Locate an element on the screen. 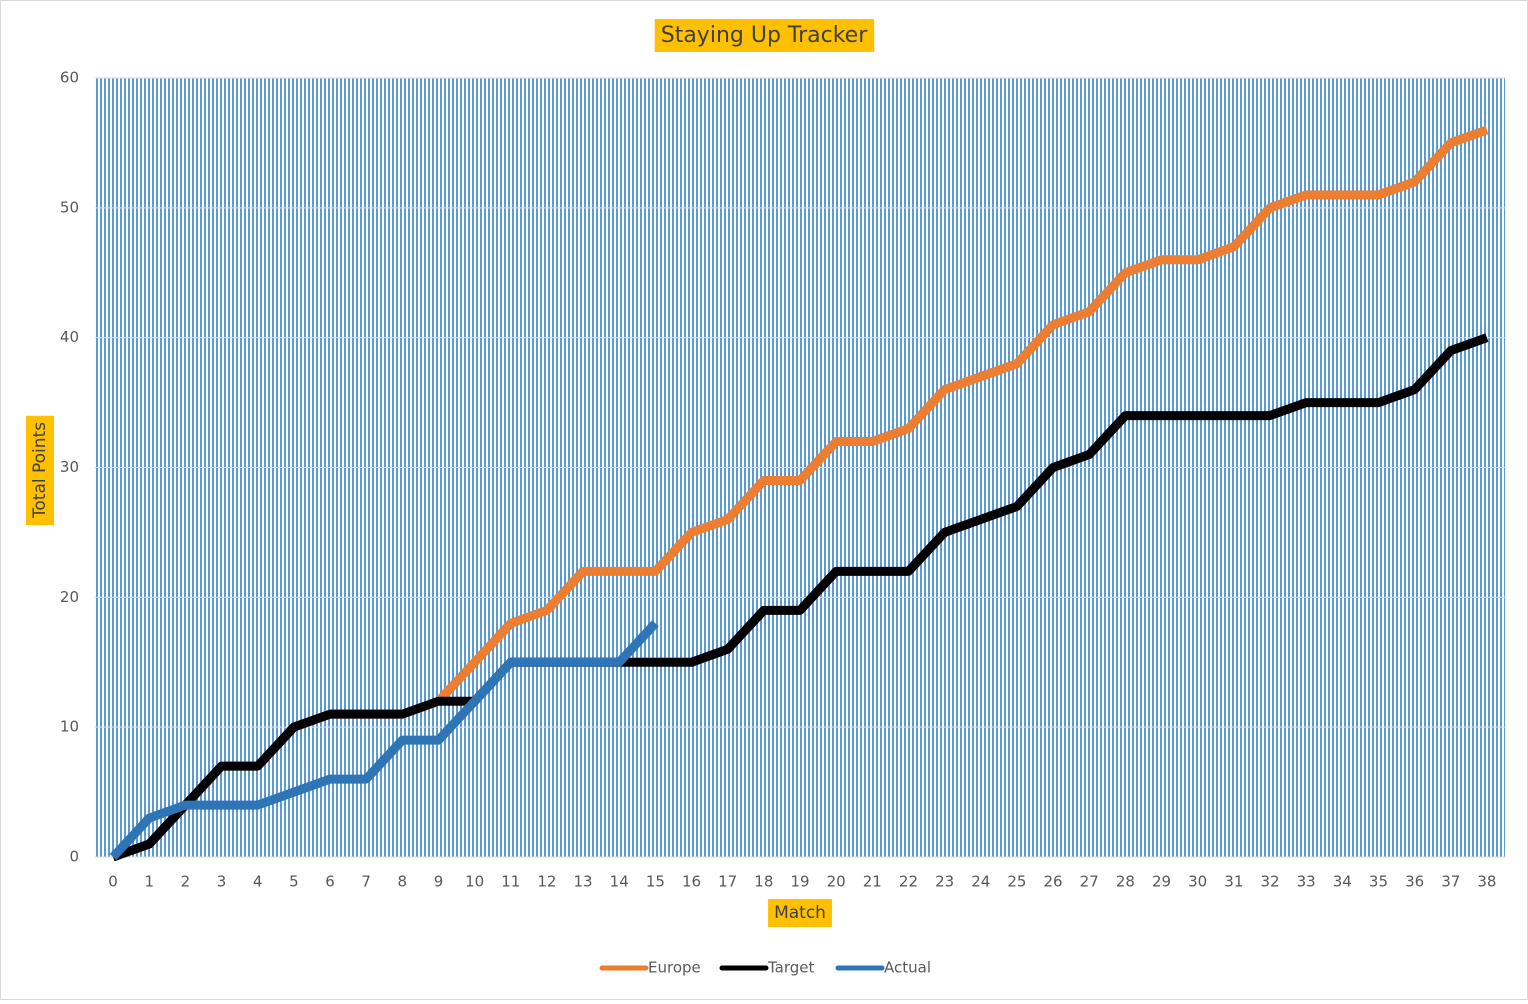  x-tick-label: 38 is located at coordinates (1486, 882).